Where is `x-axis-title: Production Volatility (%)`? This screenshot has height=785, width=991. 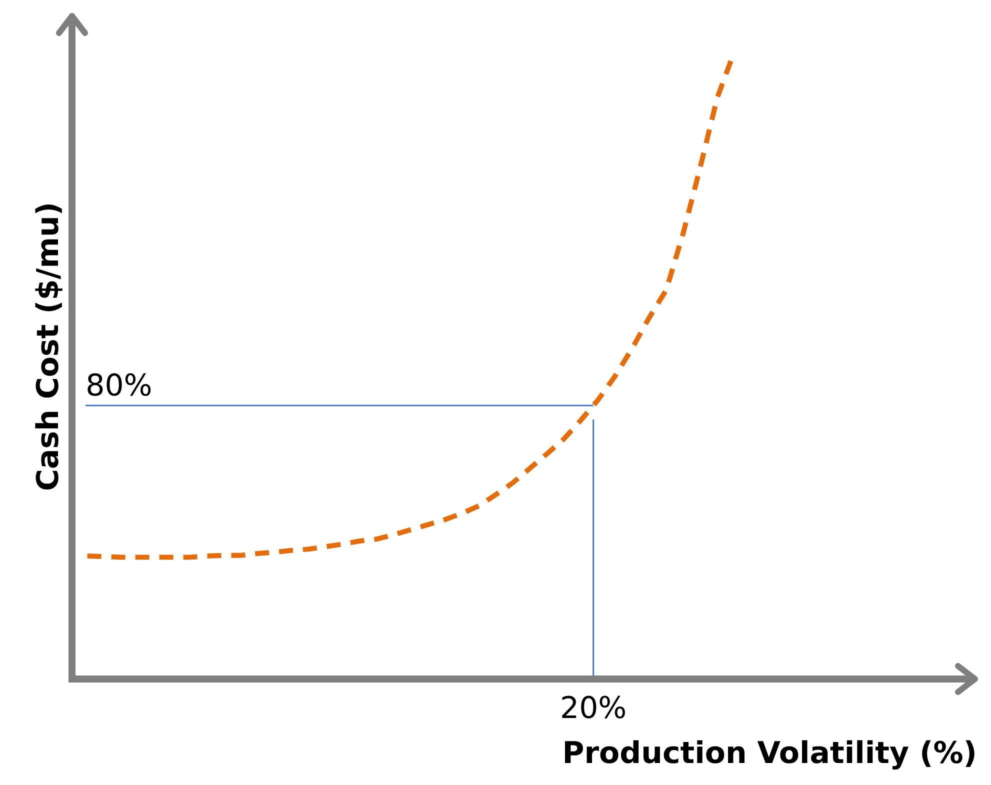 x-axis-title: Production Volatility (%) is located at coordinates (769, 753).